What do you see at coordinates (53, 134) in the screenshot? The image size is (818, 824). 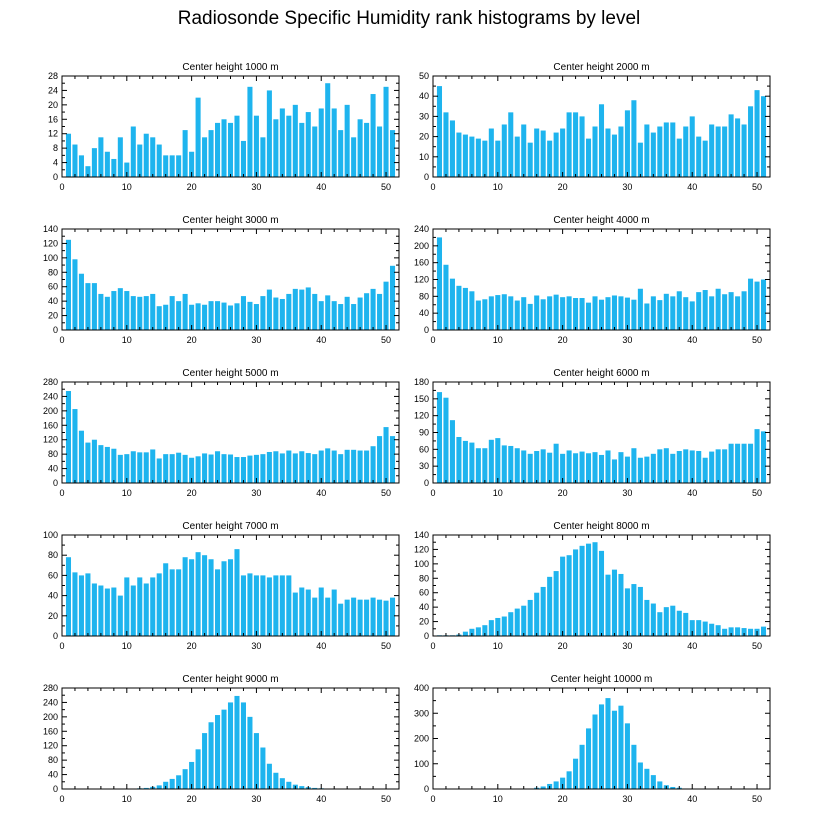 I see `y-tick-label: 12` at bounding box center [53, 134].